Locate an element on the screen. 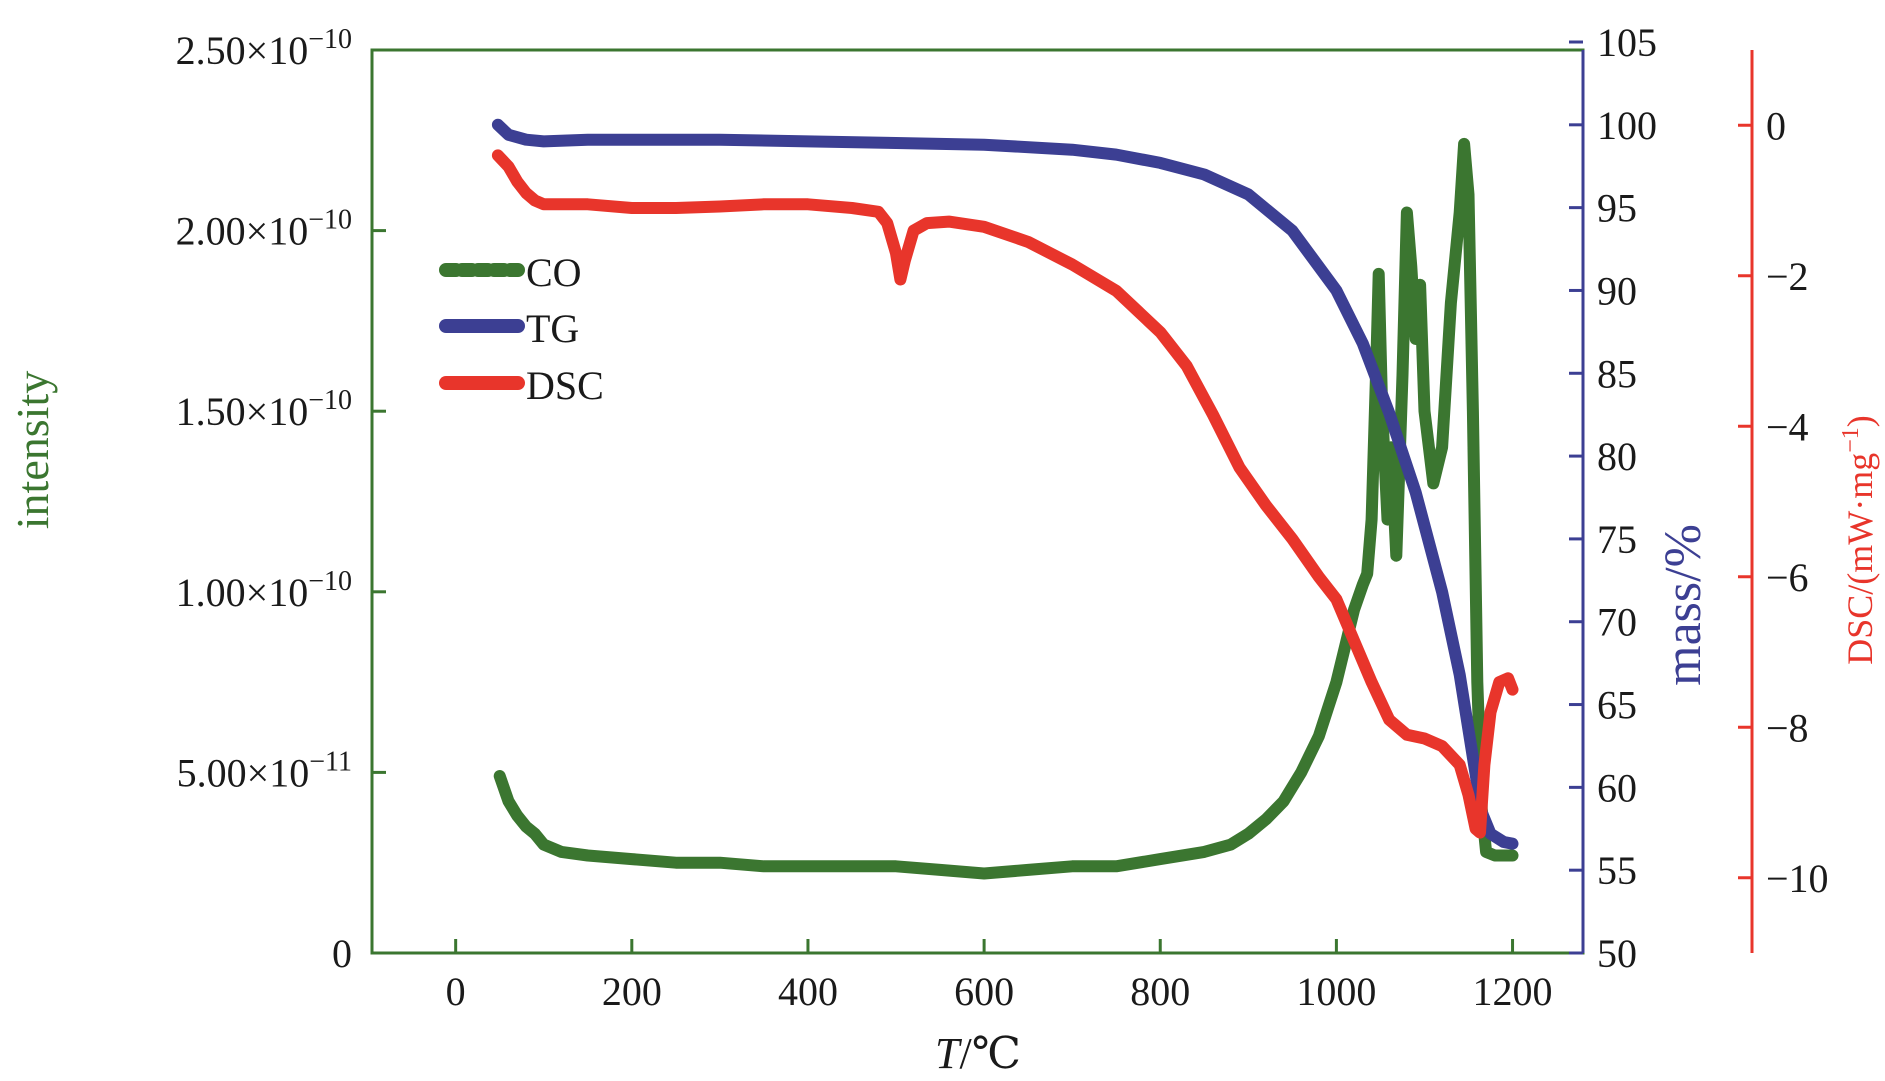 The height and width of the screenshot is (1081, 1885). x-tick-label: 800 is located at coordinates (1160, 991).